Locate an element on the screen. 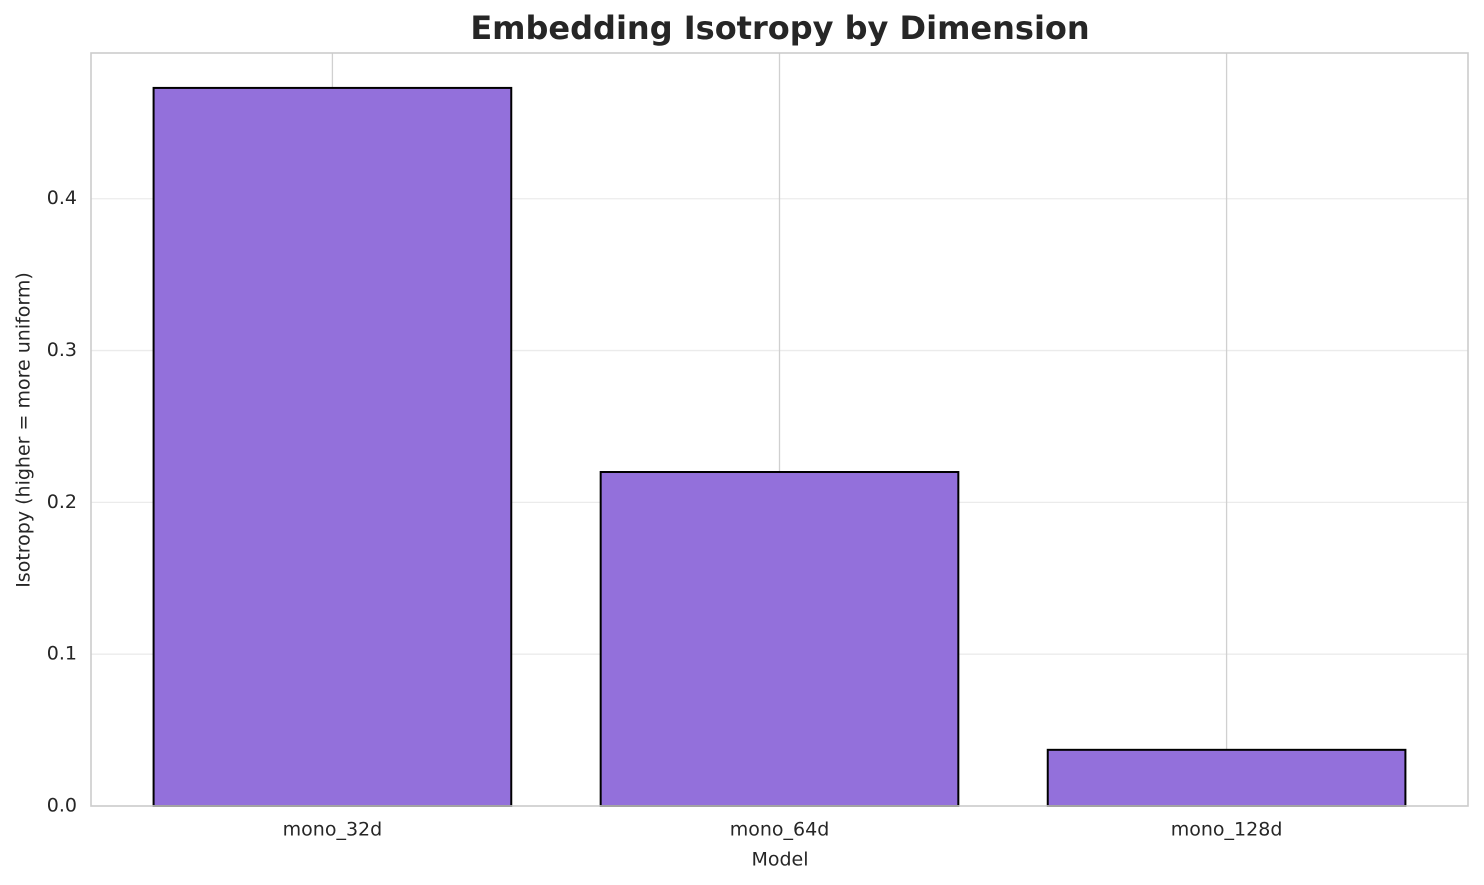 This screenshot has height=885, width=1484. y-tick-label: 0.4 is located at coordinates (62, 198).